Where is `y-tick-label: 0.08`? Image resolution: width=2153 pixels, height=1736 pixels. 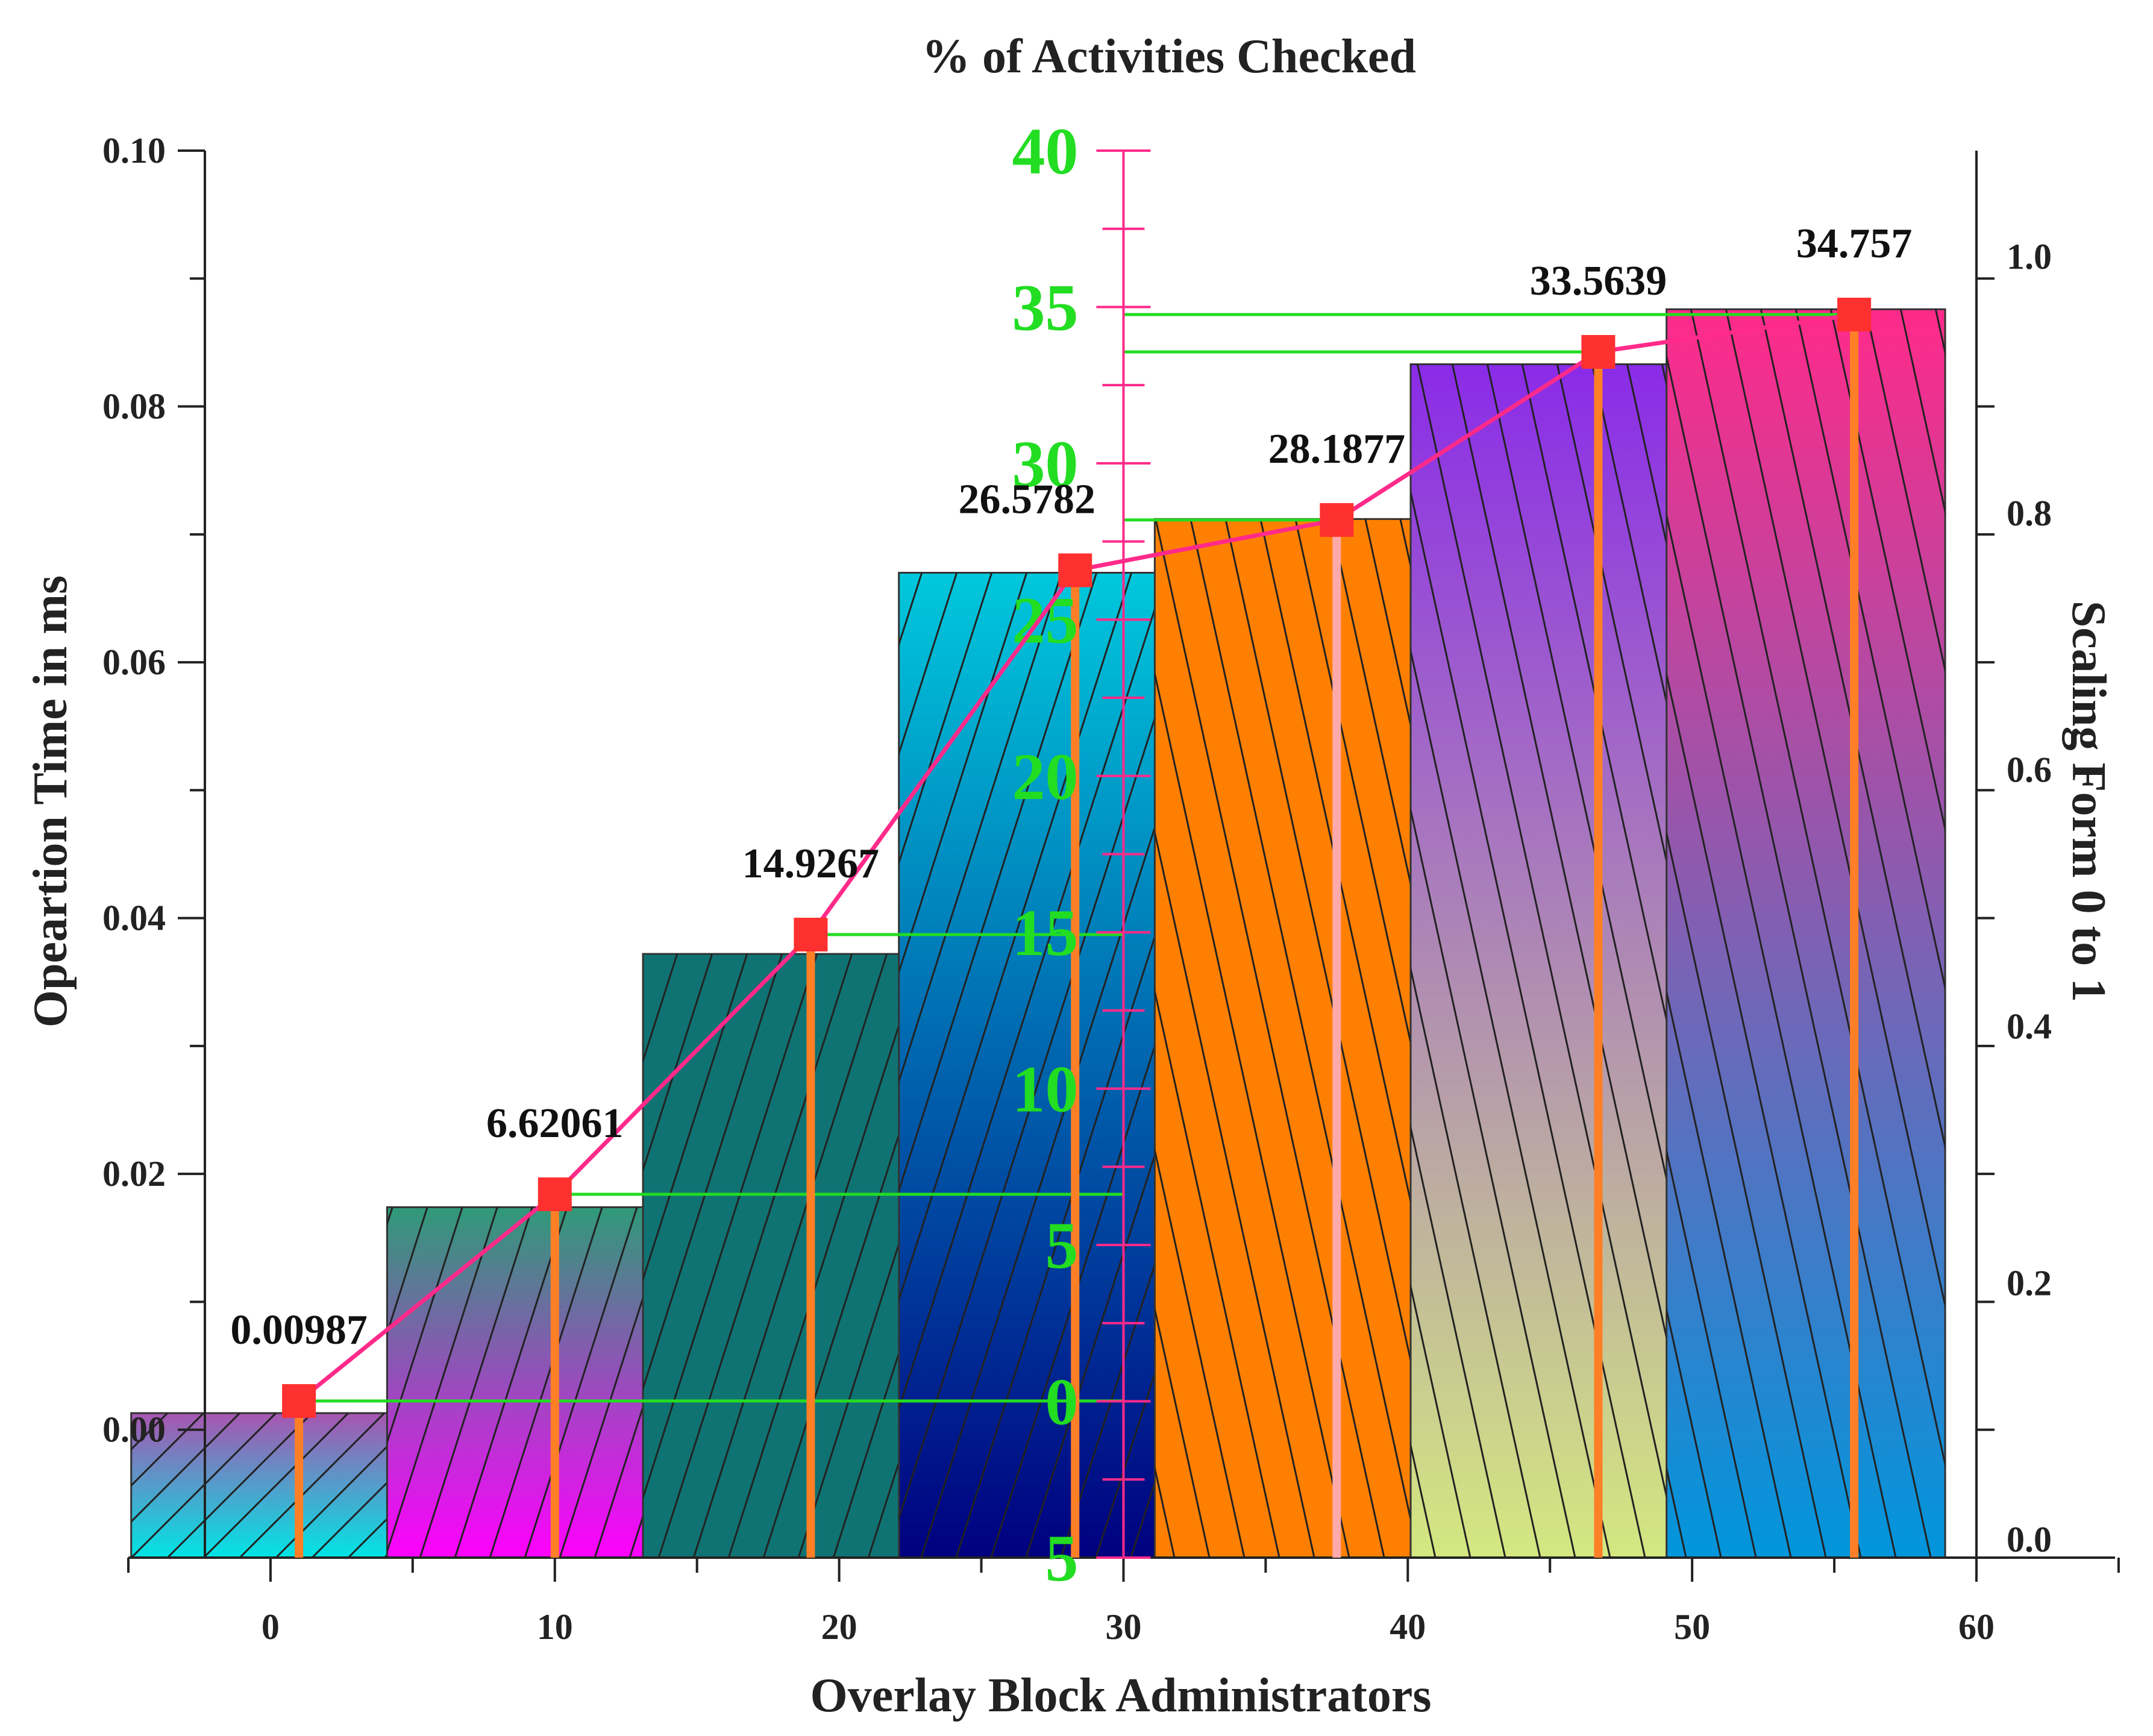
y-tick-label: 0.08 is located at coordinates (134, 407).